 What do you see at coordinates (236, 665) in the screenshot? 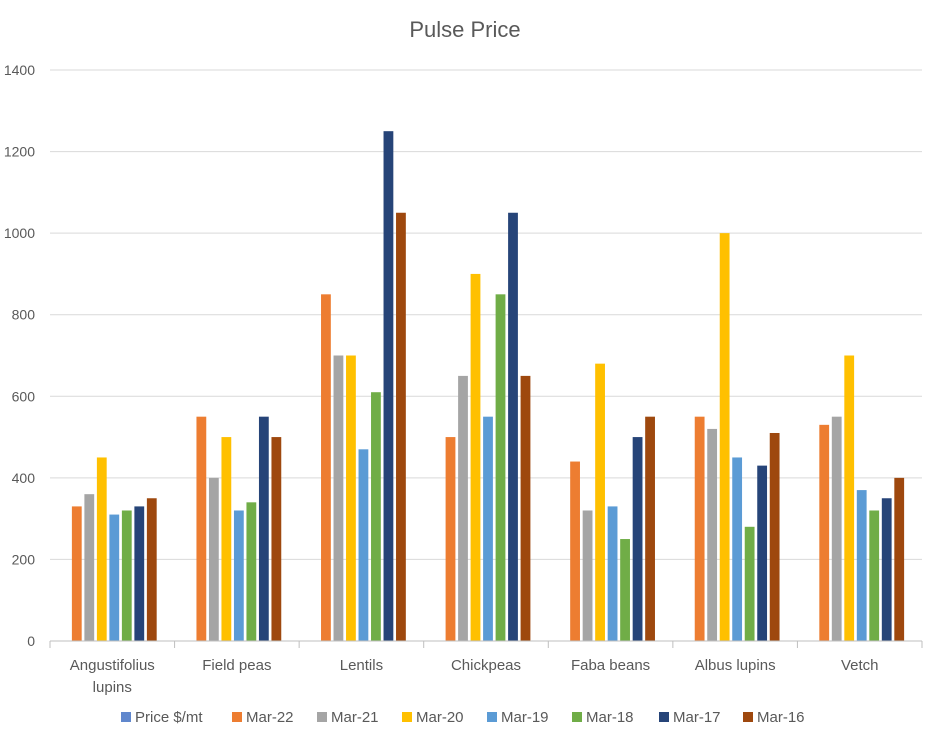
I see `x-tick-label: Field peas` at bounding box center [236, 665].